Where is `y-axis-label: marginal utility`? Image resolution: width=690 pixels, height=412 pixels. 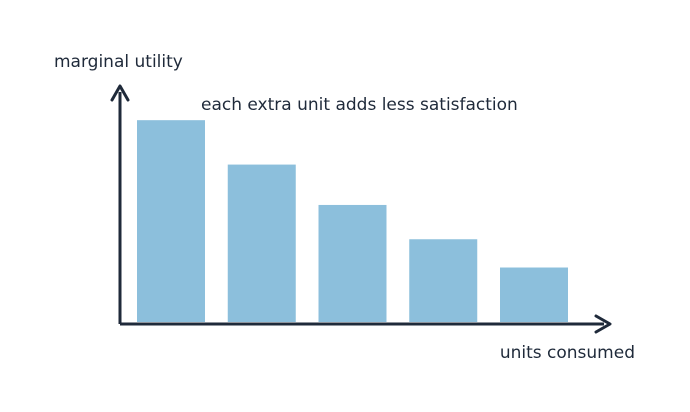
y-axis-label: marginal utility is located at coordinates (118, 62).